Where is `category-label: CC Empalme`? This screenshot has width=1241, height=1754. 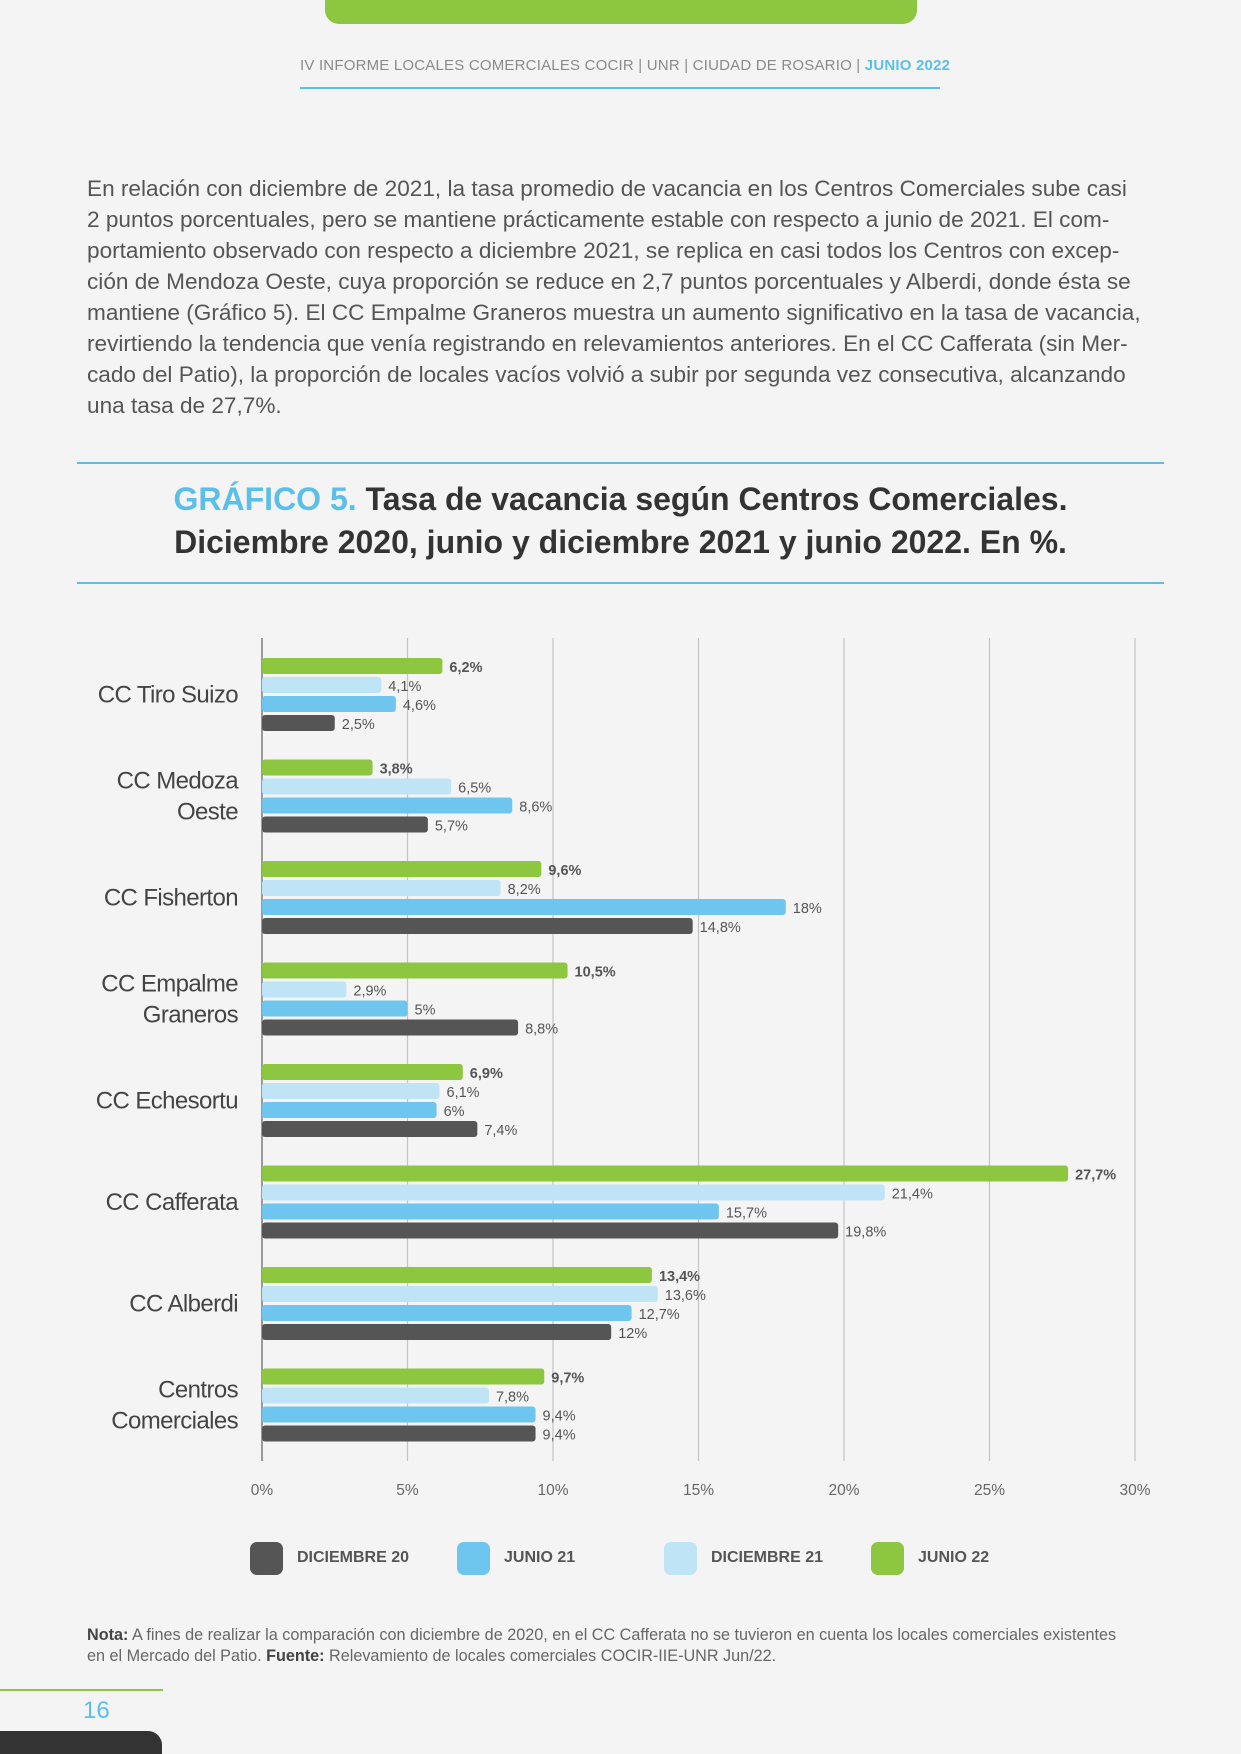 category-label: CC Empalme is located at coordinates (169, 984).